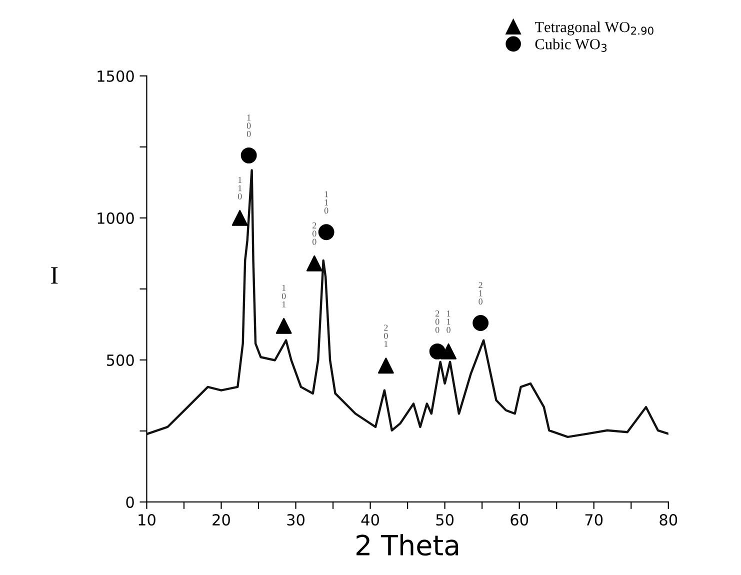 The height and width of the screenshot is (575, 741). What do you see at coordinates (116, 218) in the screenshot?
I see `y-tick-label: 1000` at bounding box center [116, 218].